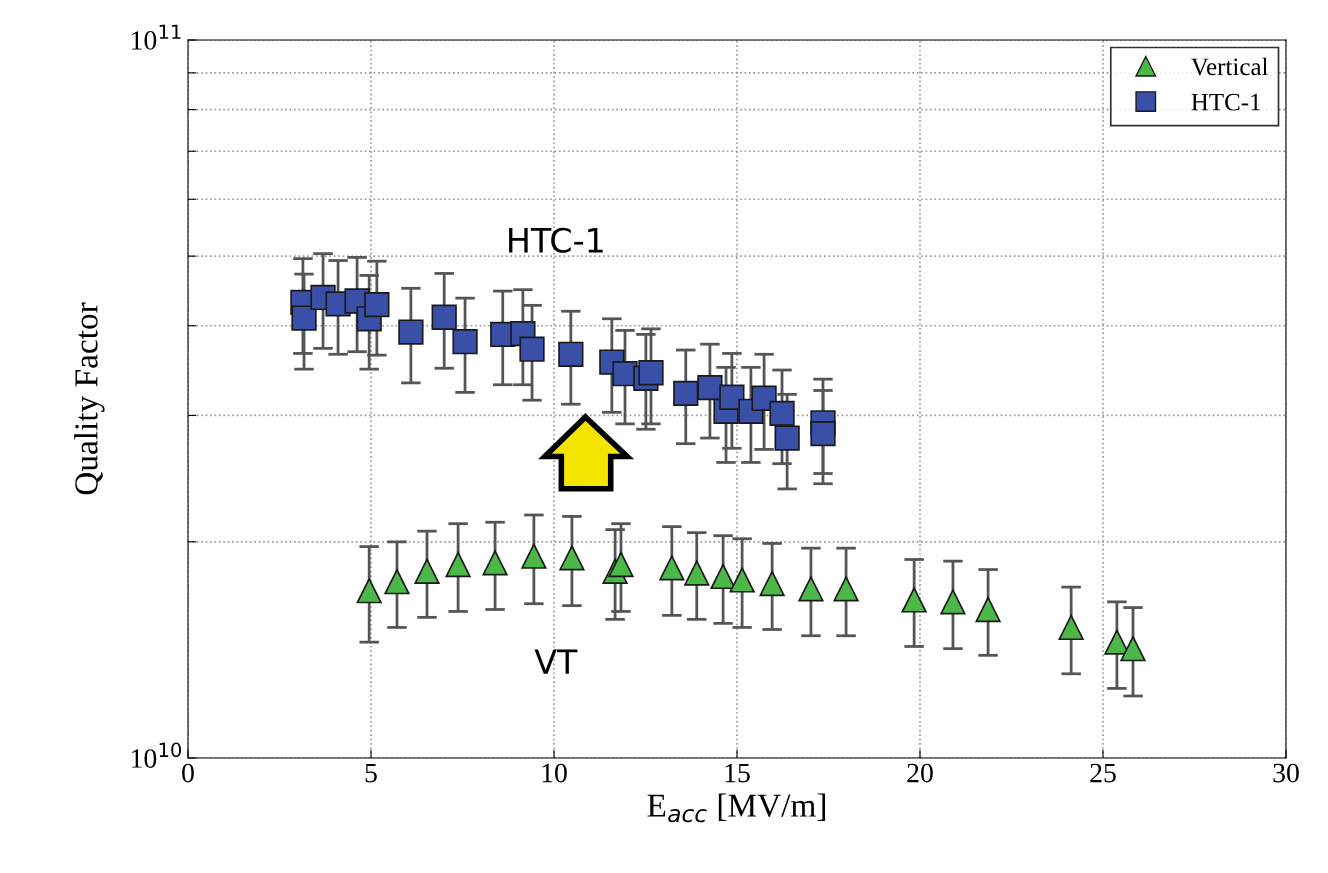 The image size is (1328, 873). What do you see at coordinates (156, 37) in the screenshot?
I see `y-tick-label: 10$^{11}$` at bounding box center [156, 37].